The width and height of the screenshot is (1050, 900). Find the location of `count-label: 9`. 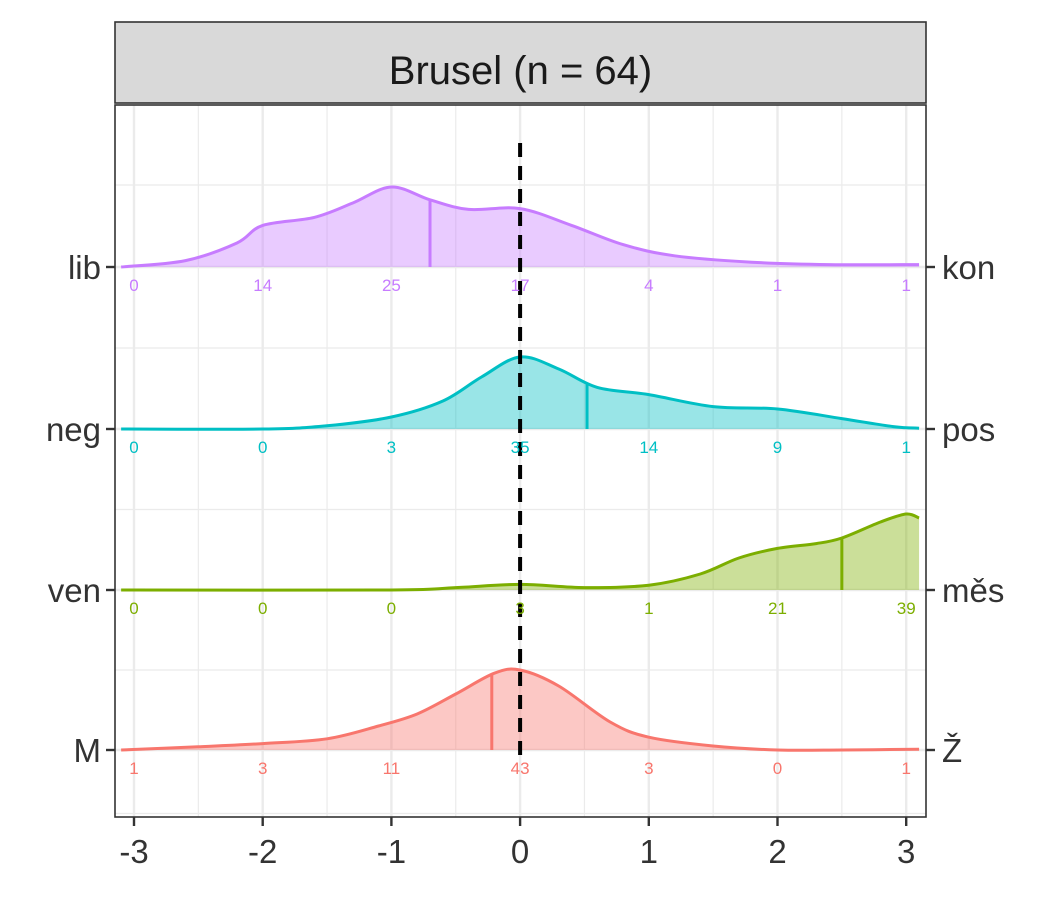

count-label: 9 is located at coordinates (777, 447).